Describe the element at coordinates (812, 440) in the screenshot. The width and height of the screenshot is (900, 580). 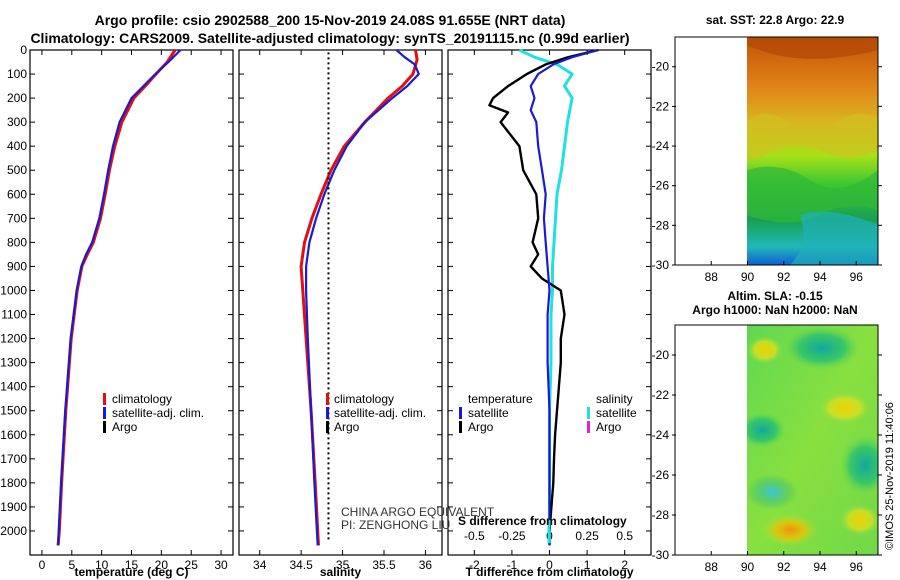
I see `sla-map-image` at that location.